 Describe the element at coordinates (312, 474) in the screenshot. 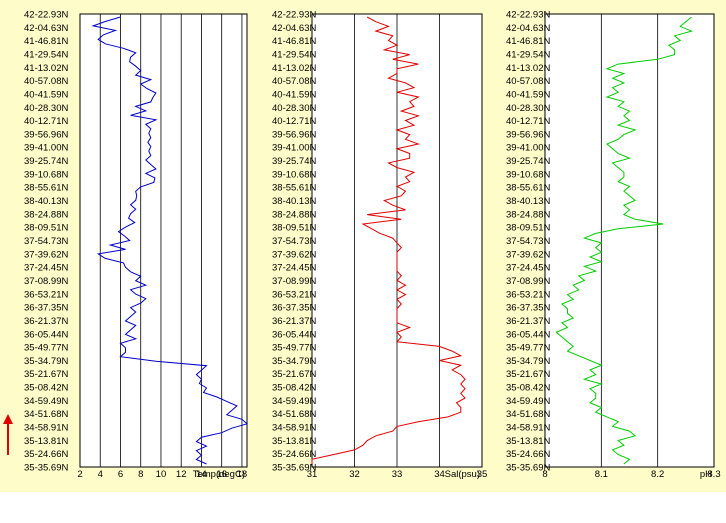

I see `x-tick-label: 31` at that location.